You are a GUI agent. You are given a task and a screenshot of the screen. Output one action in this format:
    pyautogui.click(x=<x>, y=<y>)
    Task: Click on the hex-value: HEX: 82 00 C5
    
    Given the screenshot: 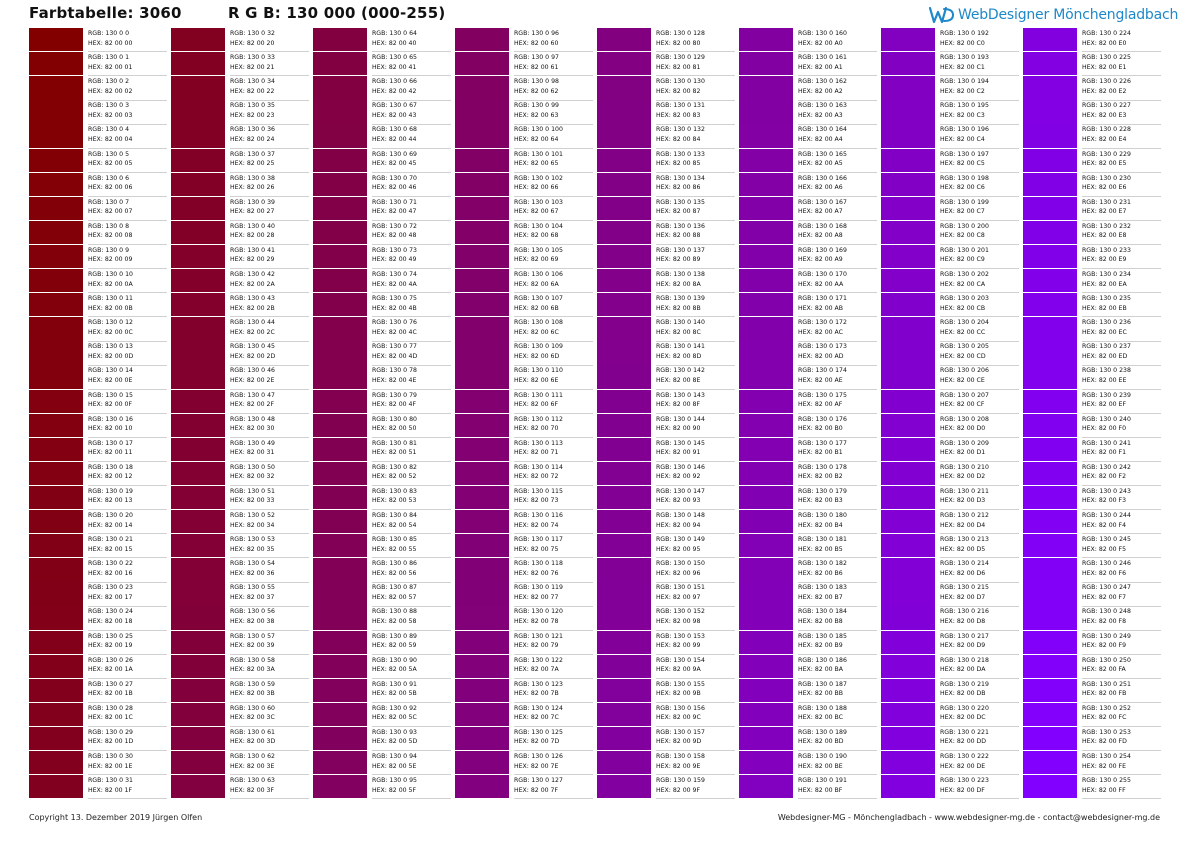 What is the action you would take?
    pyautogui.click(x=962, y=163)
    